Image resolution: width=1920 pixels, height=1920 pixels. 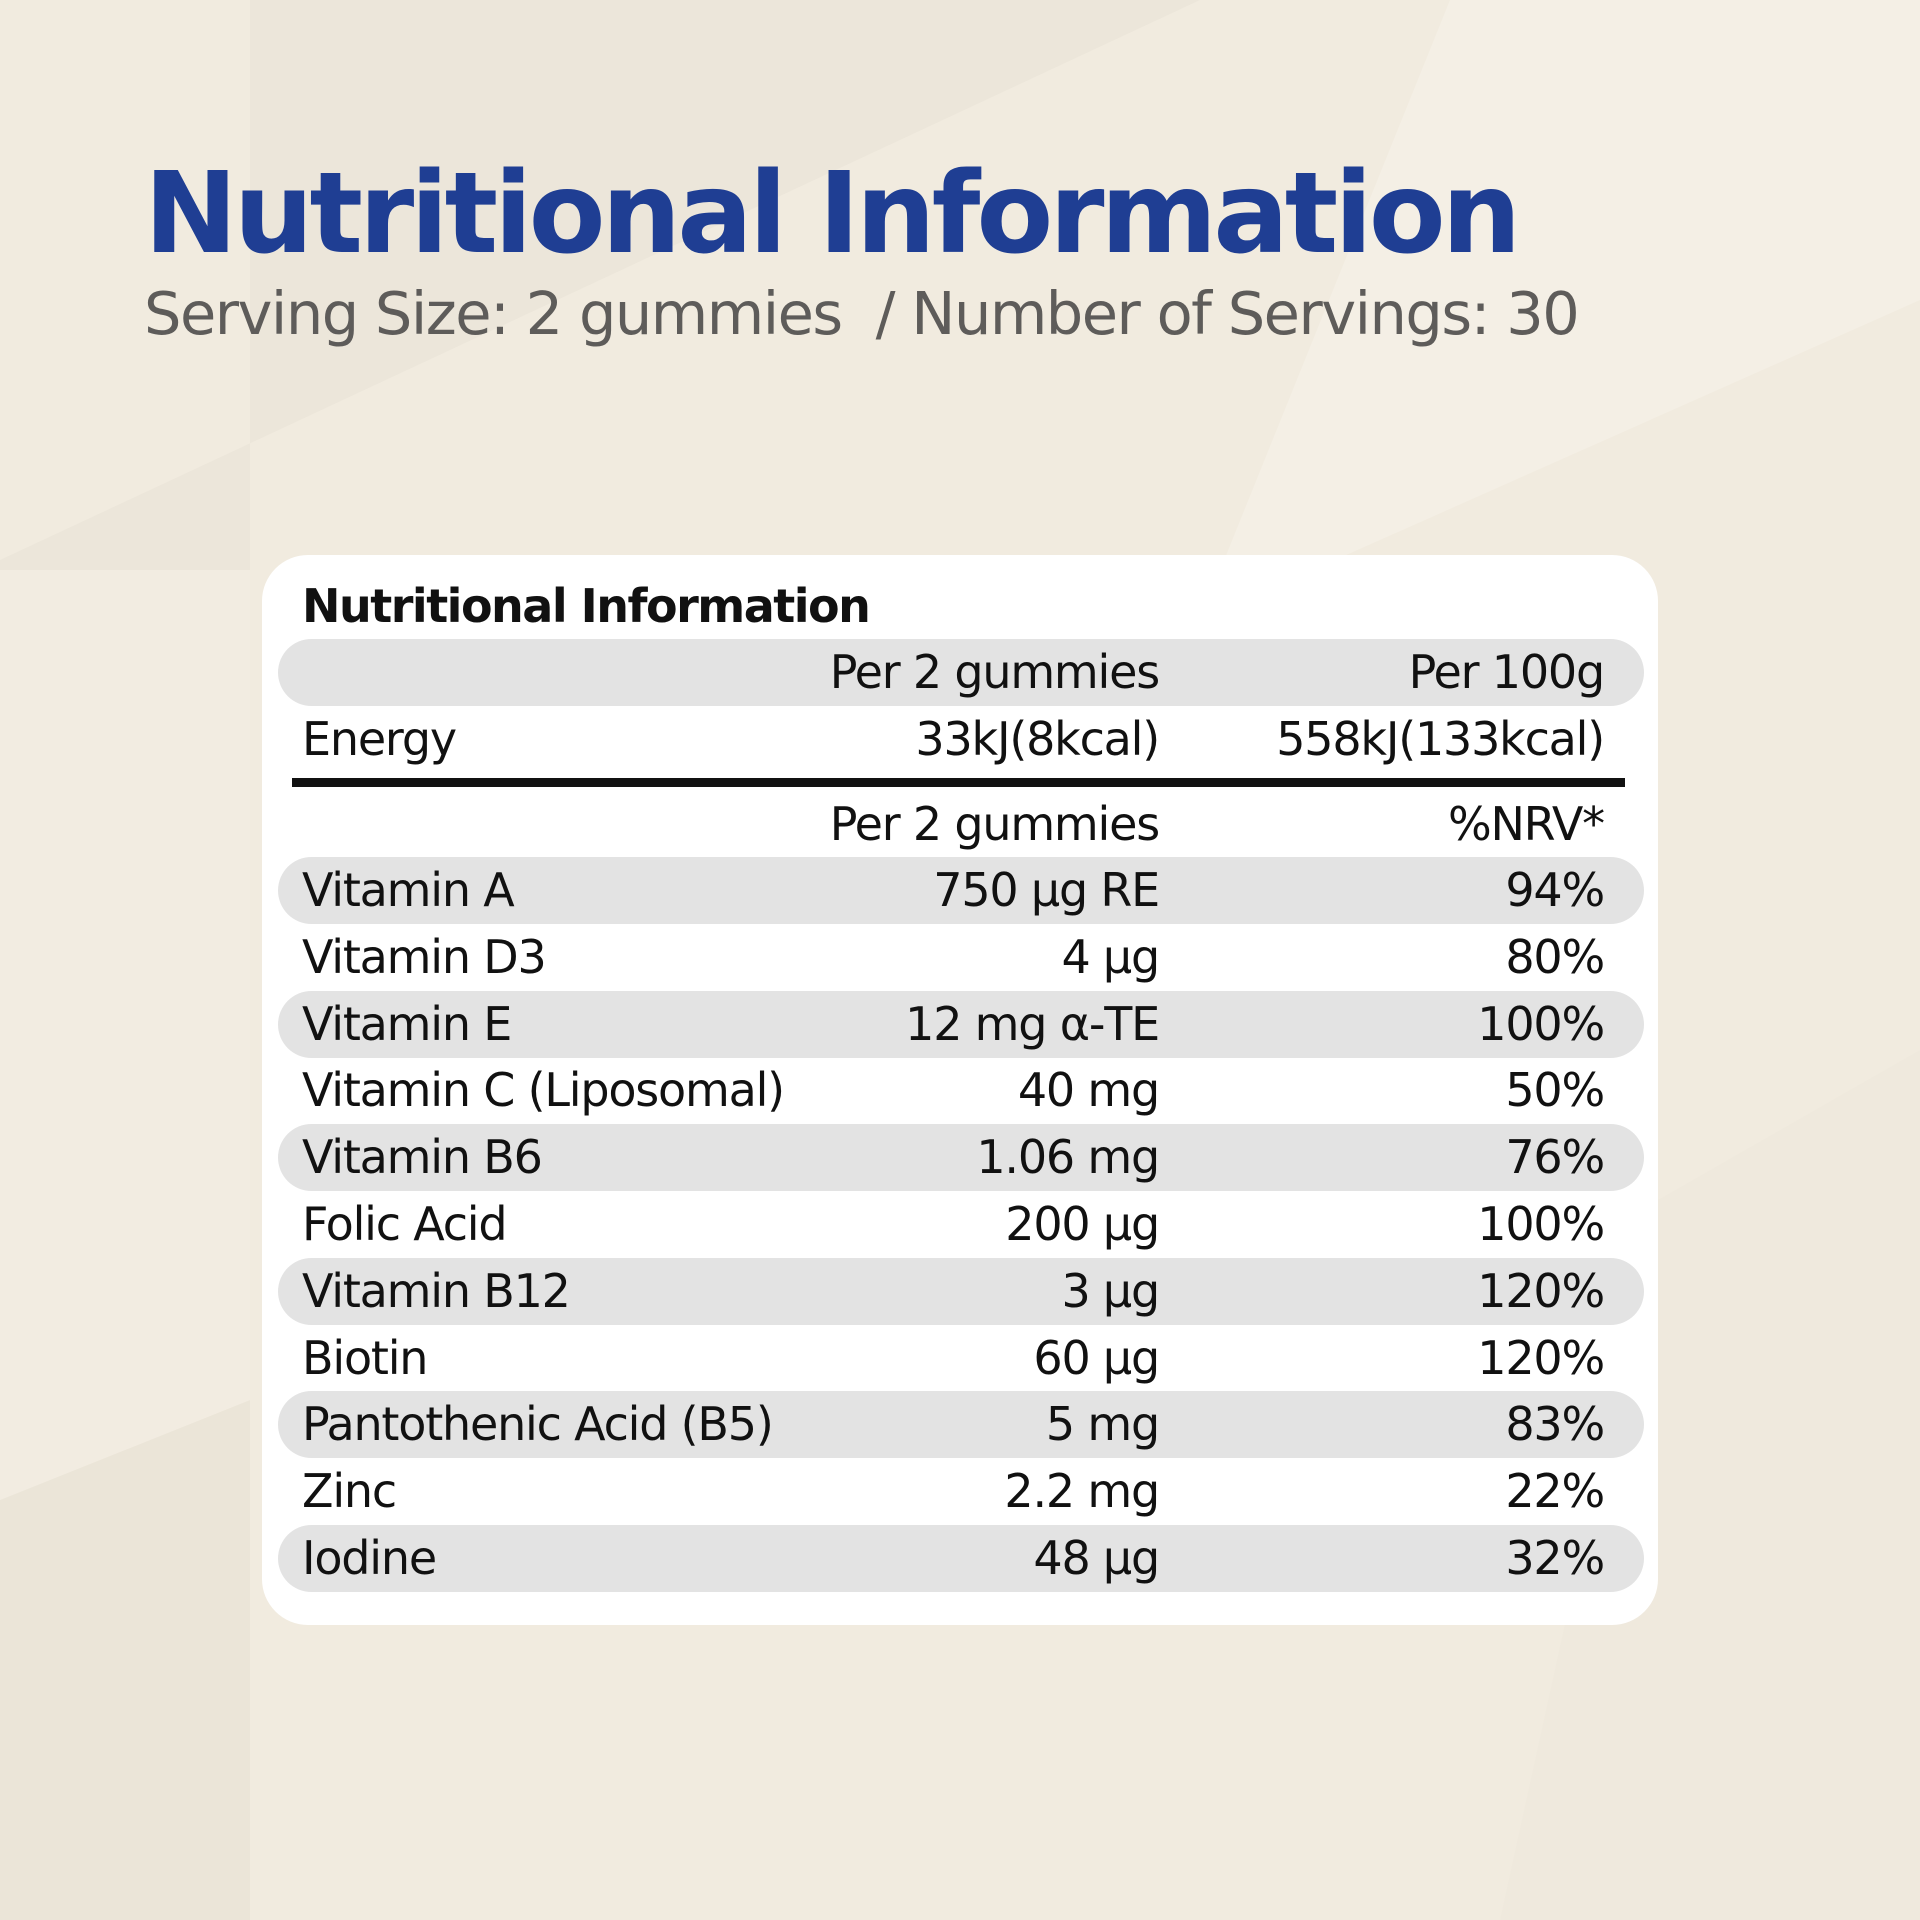 I want to click on energy-header-per-serving: Per 2 gummies, so click(x=994, y=672).